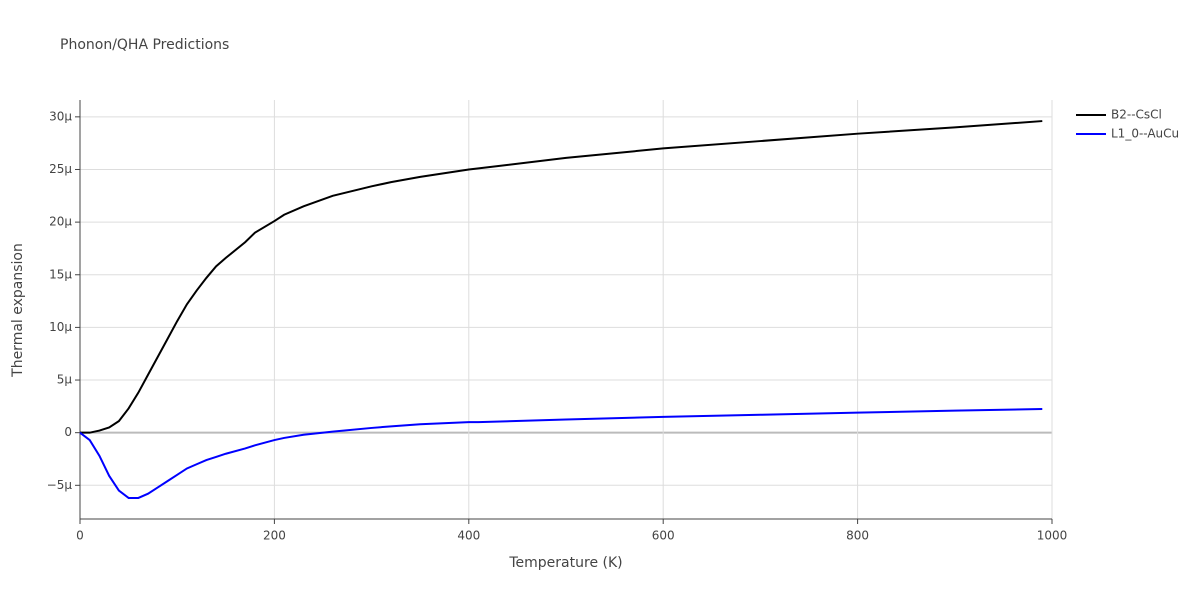  Describe the element at coordinates (1145, 134) in the screenshot. I see `legend-label: L1_0--AuCu` at that location.